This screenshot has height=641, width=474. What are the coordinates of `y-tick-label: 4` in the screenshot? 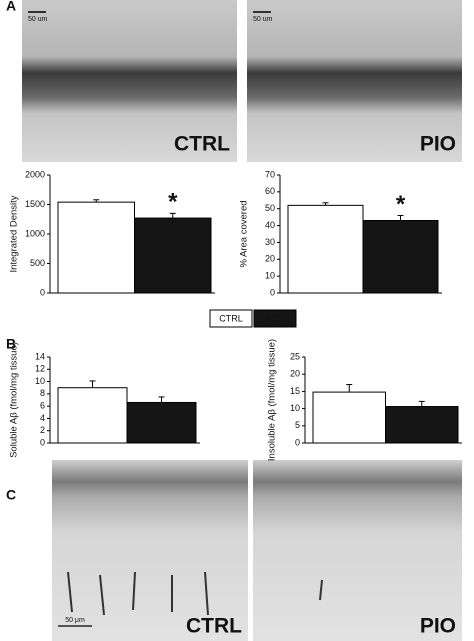 It's located at (42, 418).